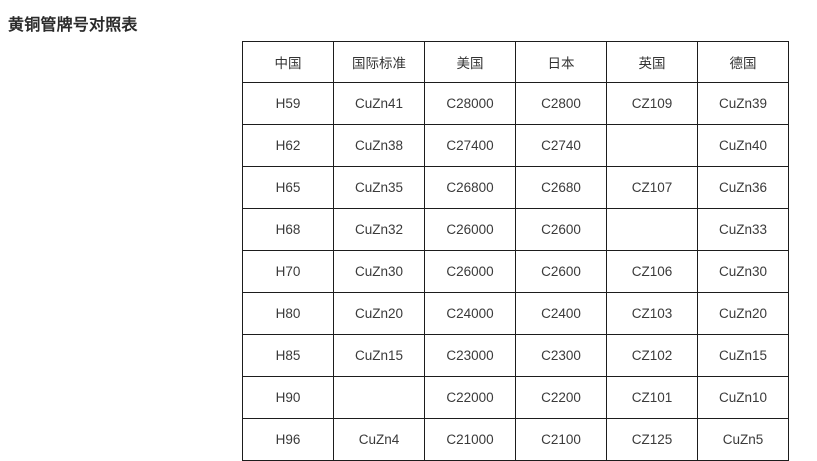  Describe the element at coordinates (379, 103) in the screenshot. I see `cell-iso: CuZn41` at that location.